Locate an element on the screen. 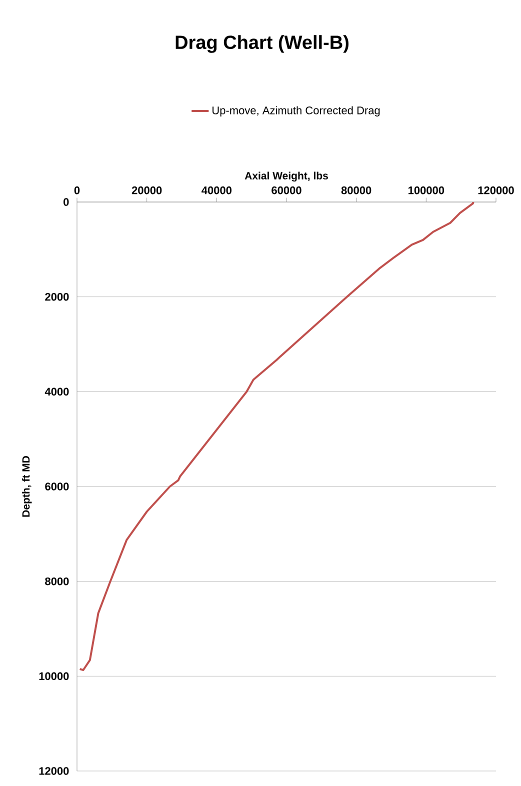 The height and width of the screenshot is (786, 521). x-tick-label: 40000 is located at coordinates (217, 190).